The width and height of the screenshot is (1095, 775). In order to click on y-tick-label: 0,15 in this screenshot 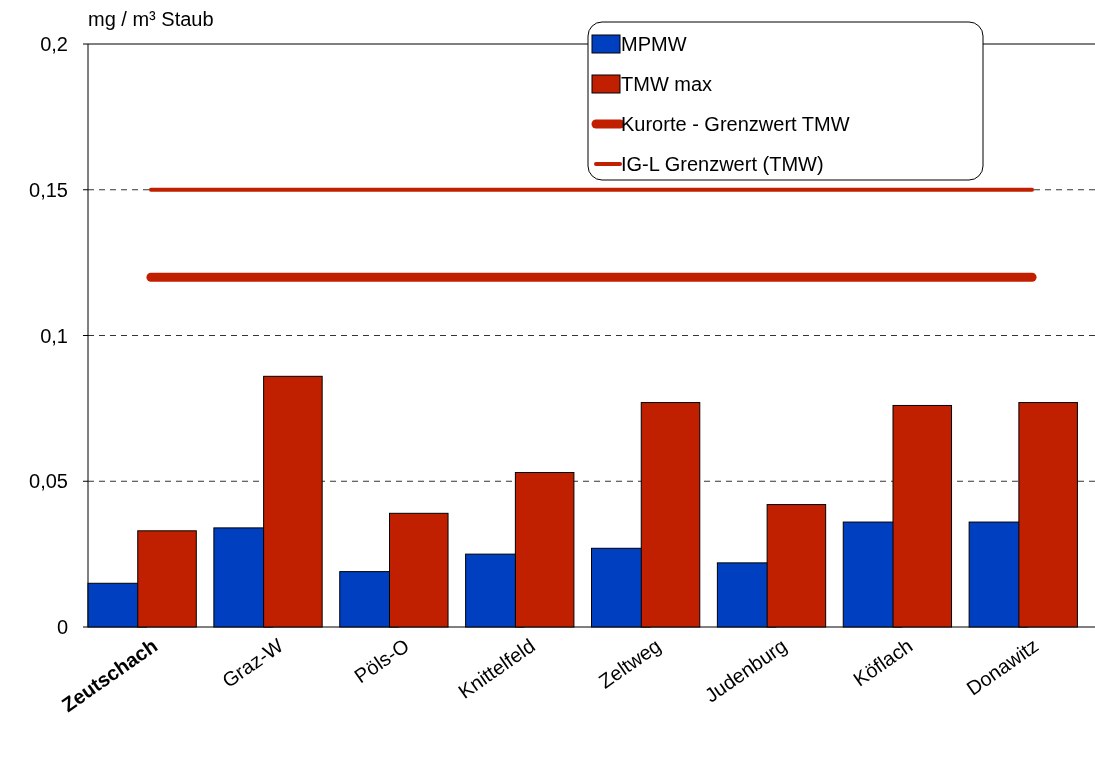, I will do `click(48, 189)`.